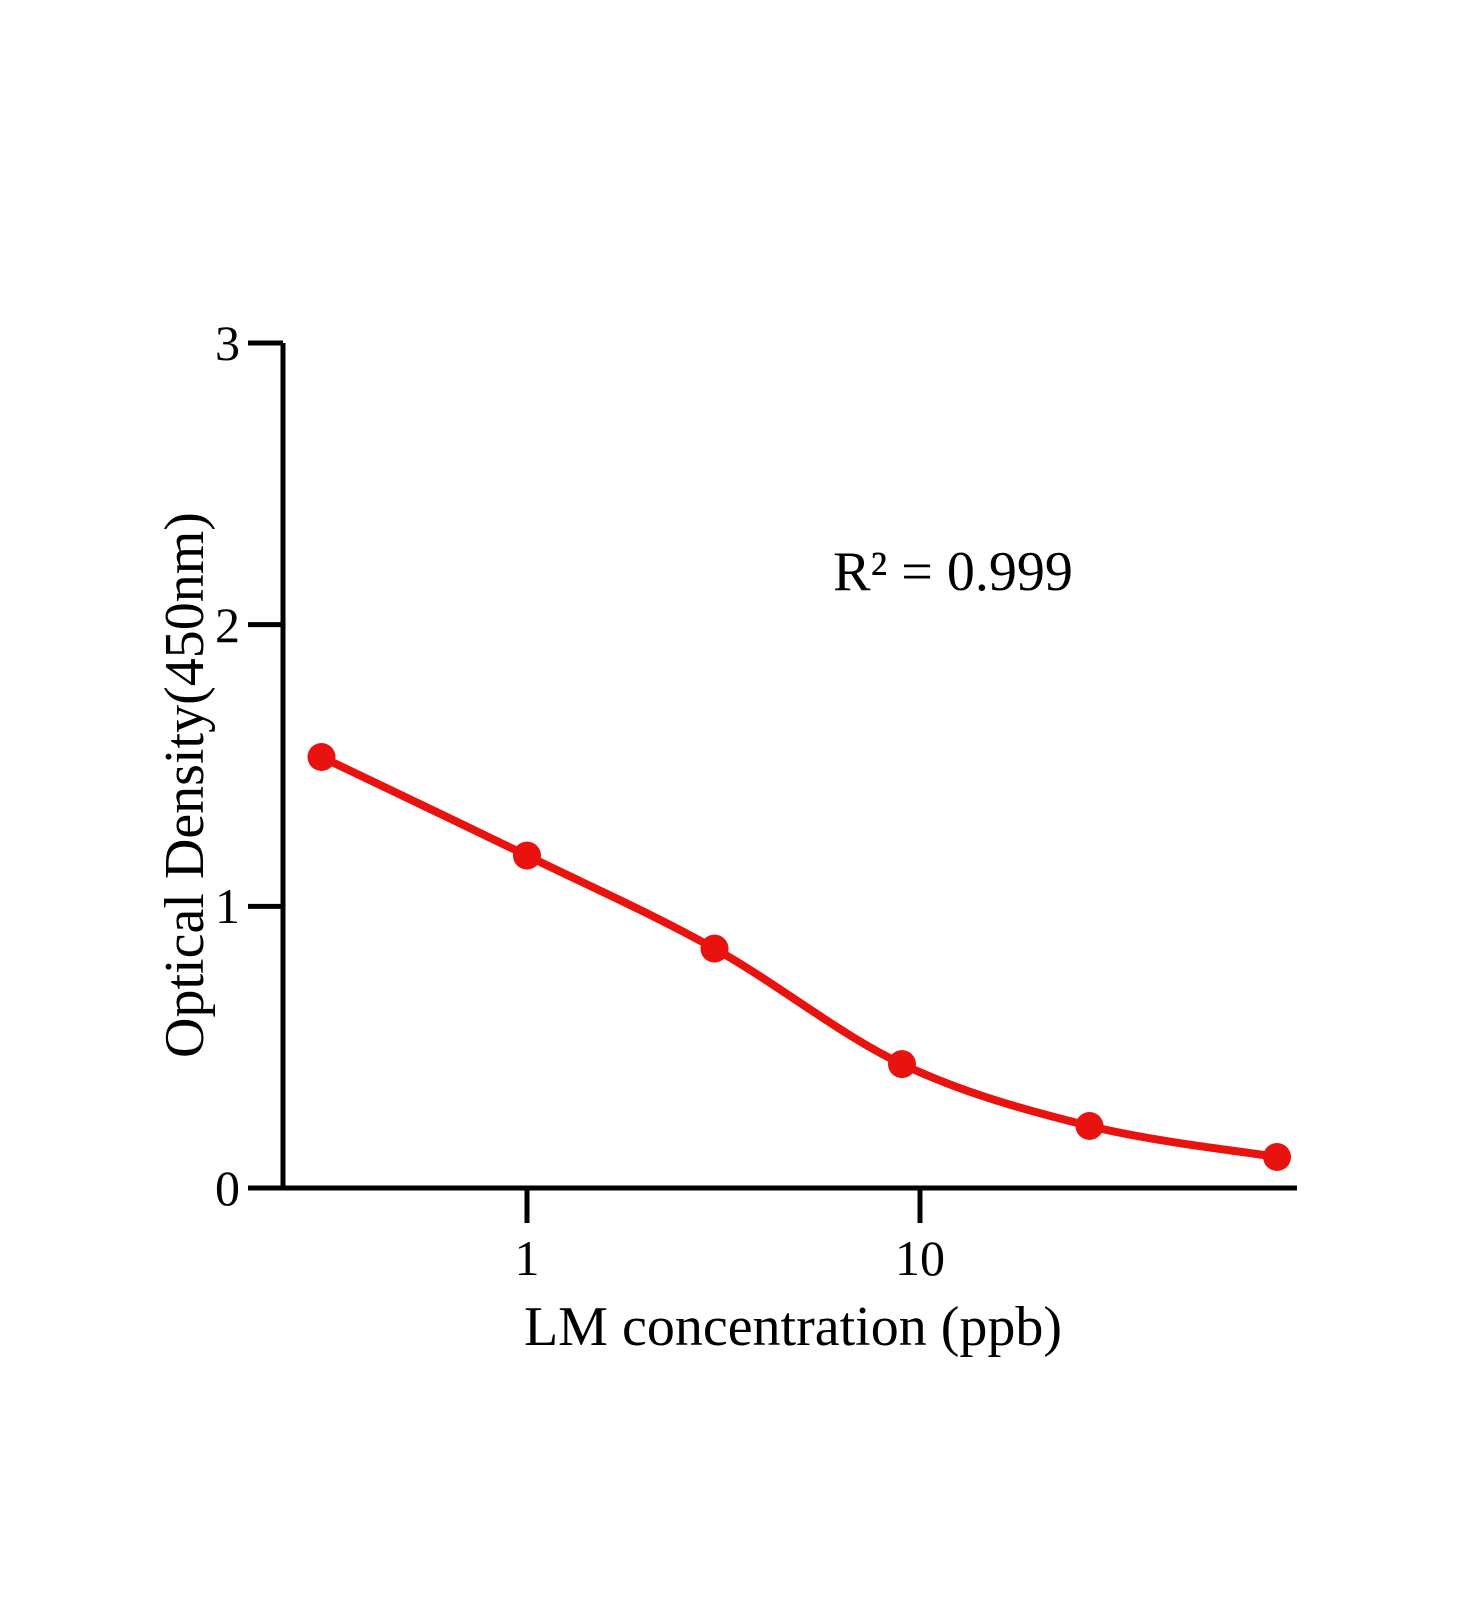  What do you see at coordinates (793, 1327) in the screenshot?
I see `x-axis-title: LM concentration (ppb)` at bounding box center [793, 1327].